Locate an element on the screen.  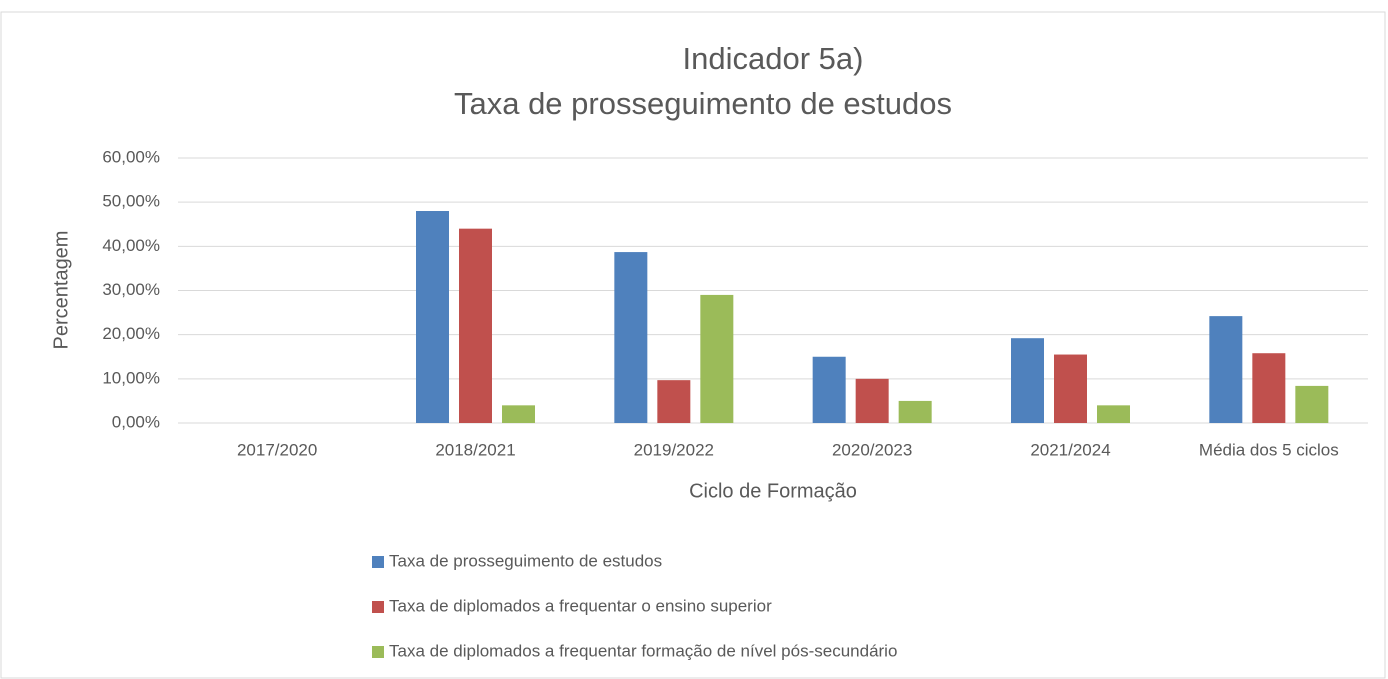
x-tick-label: 2017/2020 is located at coordinates (277, 449).